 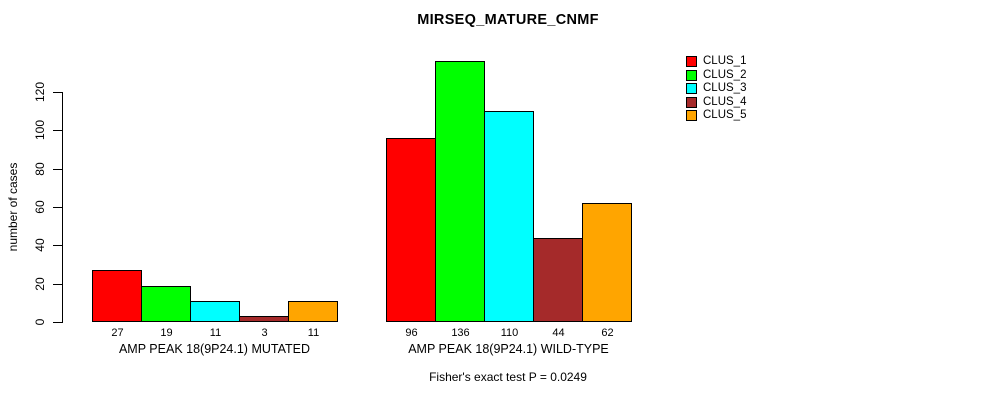 I want to click on y-axis-label: number of cases, so click(x=13, y=207).